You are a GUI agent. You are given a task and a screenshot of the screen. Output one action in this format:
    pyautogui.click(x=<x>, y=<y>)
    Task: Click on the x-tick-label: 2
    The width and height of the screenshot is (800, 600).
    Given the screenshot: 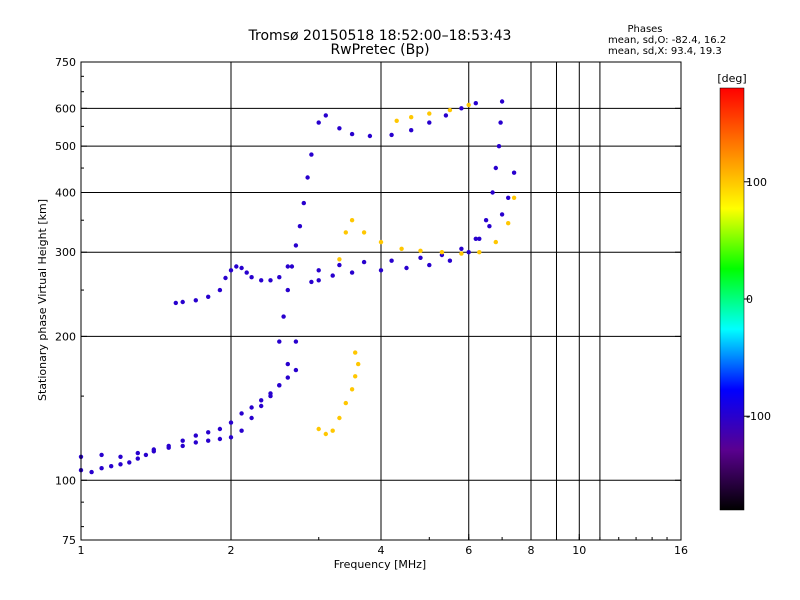 What is the action you would take?
    pyautogui.click(x=231, y=550)
    